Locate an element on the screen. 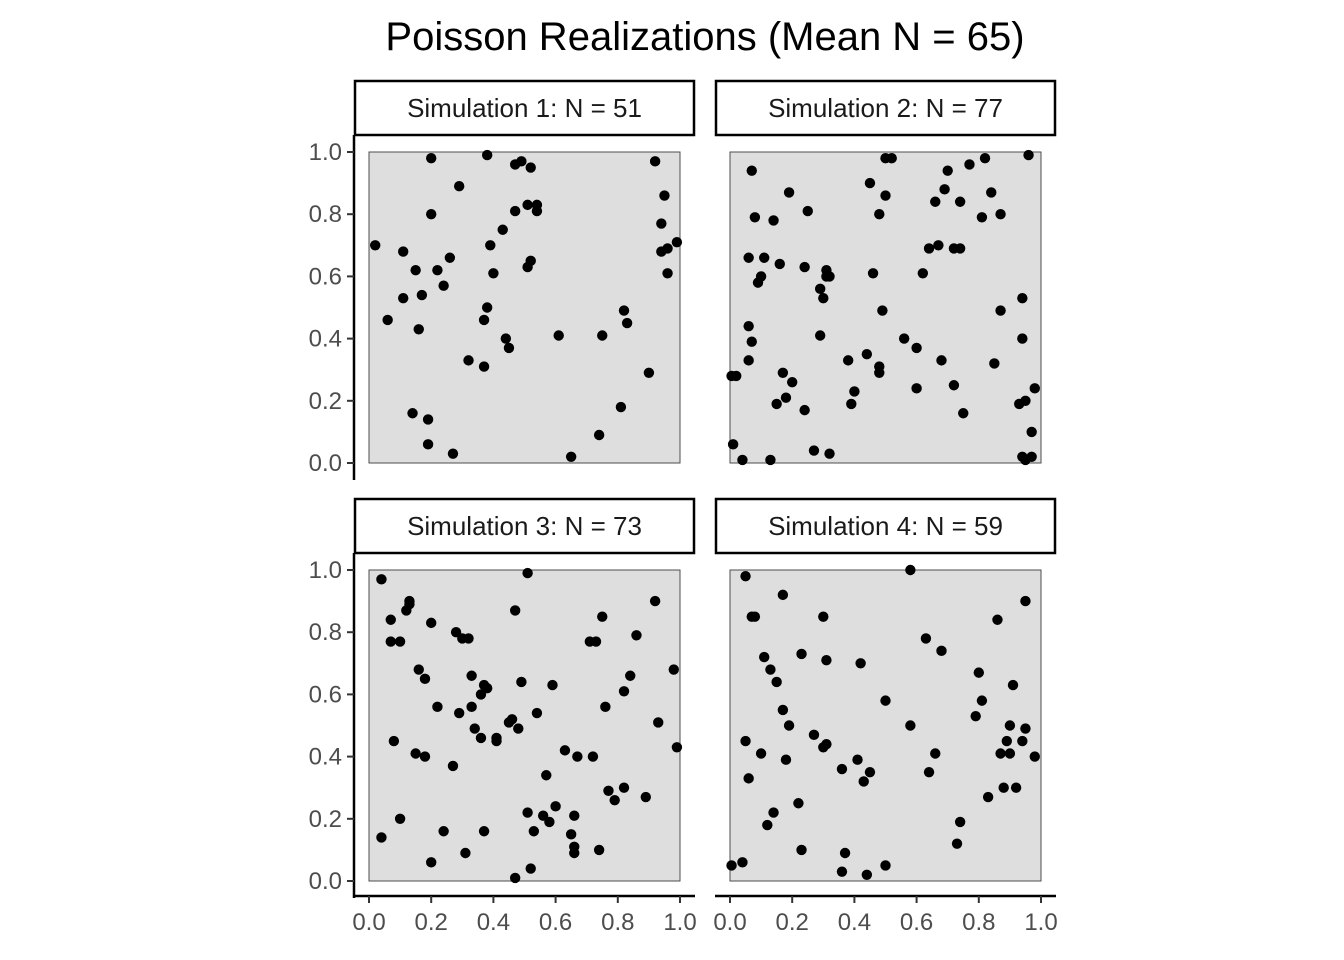 The image size is (1344, 960). facet-strip-label: Simulation 1: N = 51 is located at coordinates (524, 108).